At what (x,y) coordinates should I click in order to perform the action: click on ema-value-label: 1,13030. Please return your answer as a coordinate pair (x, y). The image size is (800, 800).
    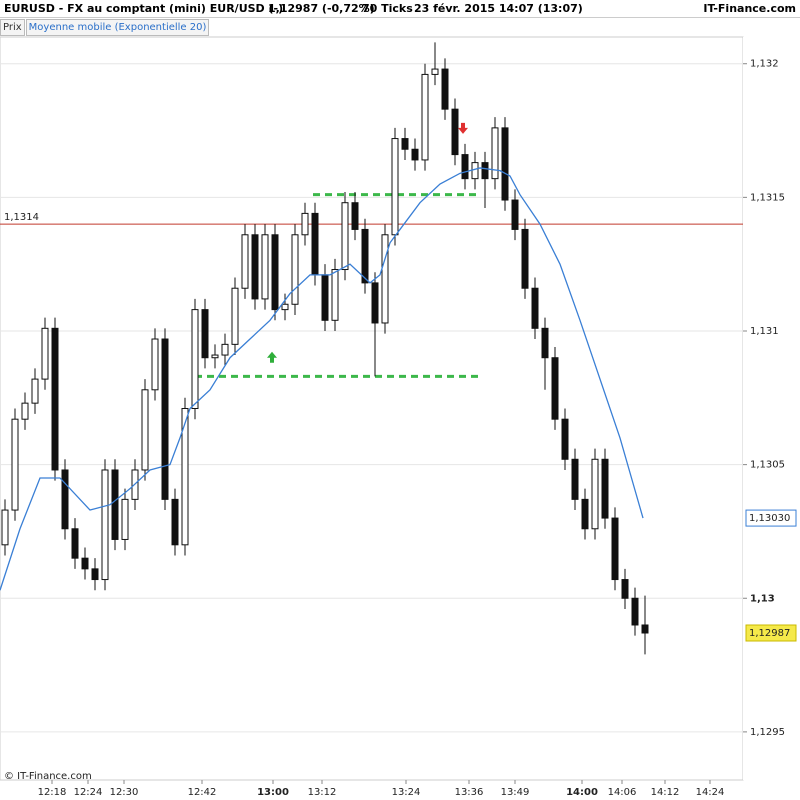
    Looking at the image, I should click on (769, 518).